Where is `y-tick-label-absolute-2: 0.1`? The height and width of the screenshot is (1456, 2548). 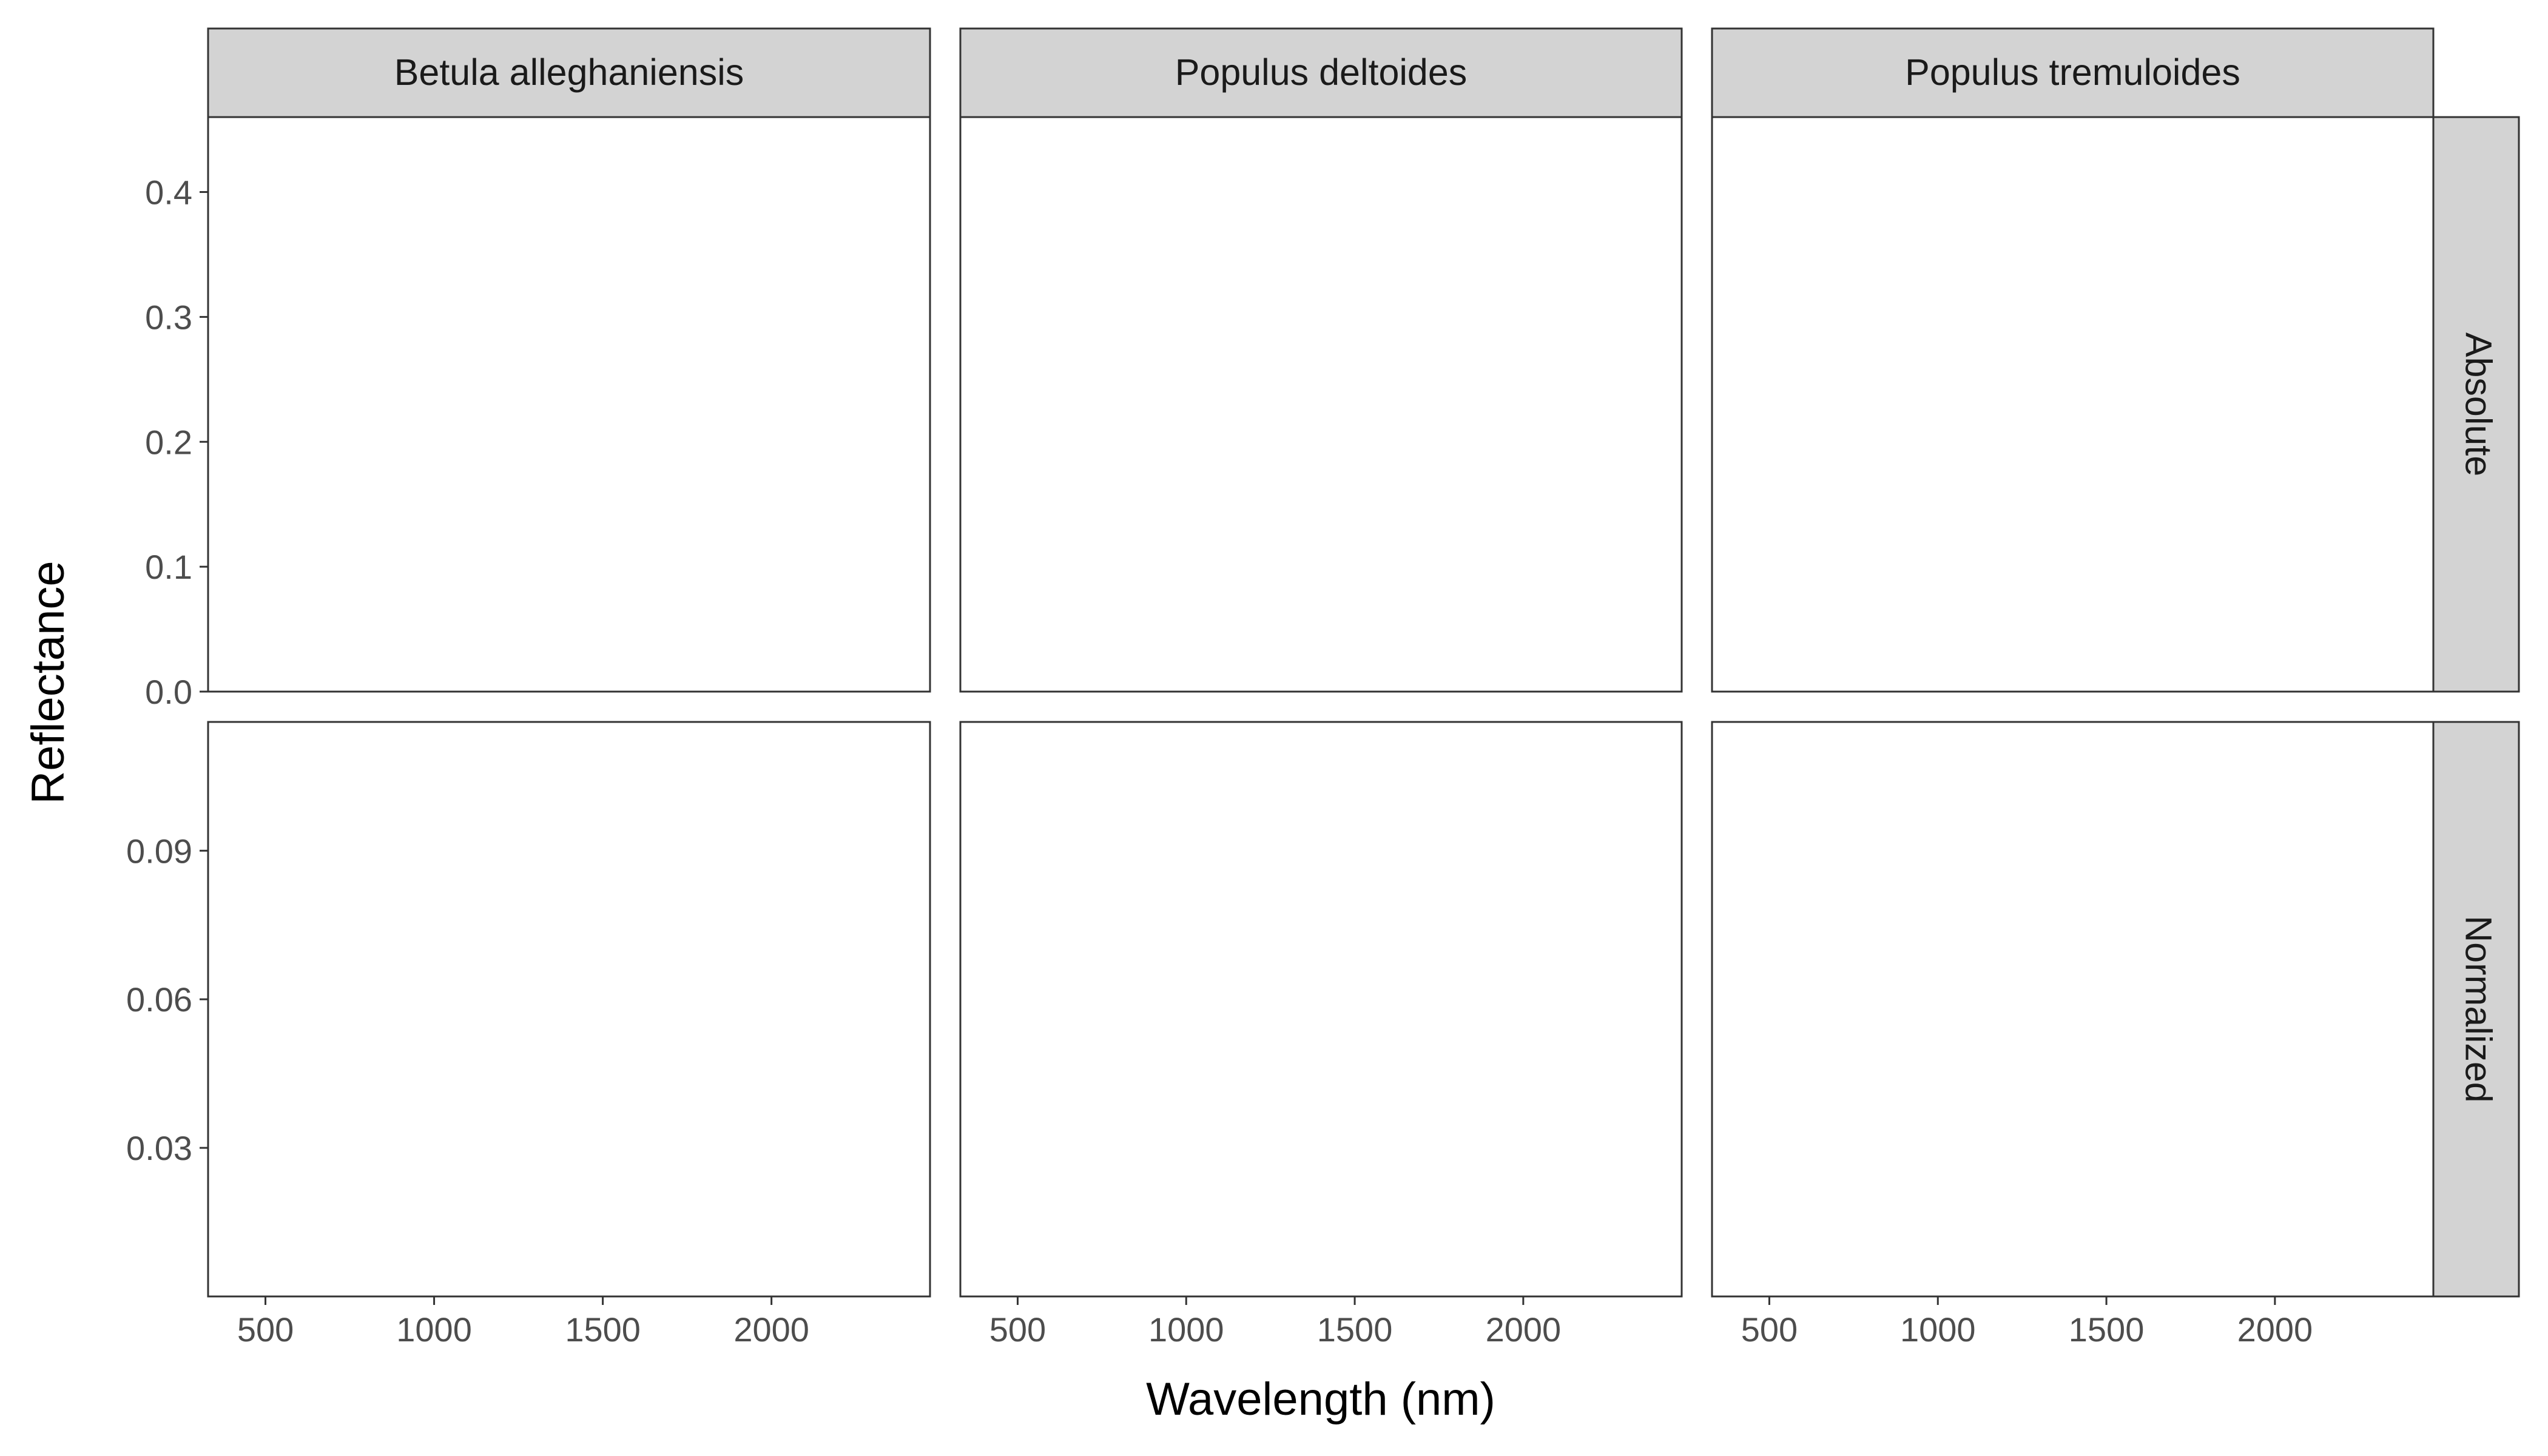 y-tick-label-absolute-2: 0.1 is located at coordinates (168, 567).